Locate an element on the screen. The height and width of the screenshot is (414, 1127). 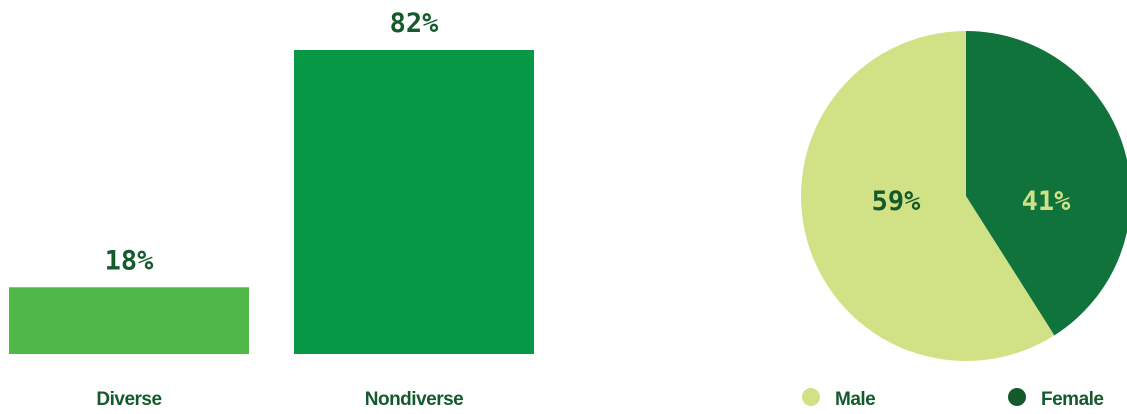
bar-category-label: Diverse is located at coordinates (128, 399).